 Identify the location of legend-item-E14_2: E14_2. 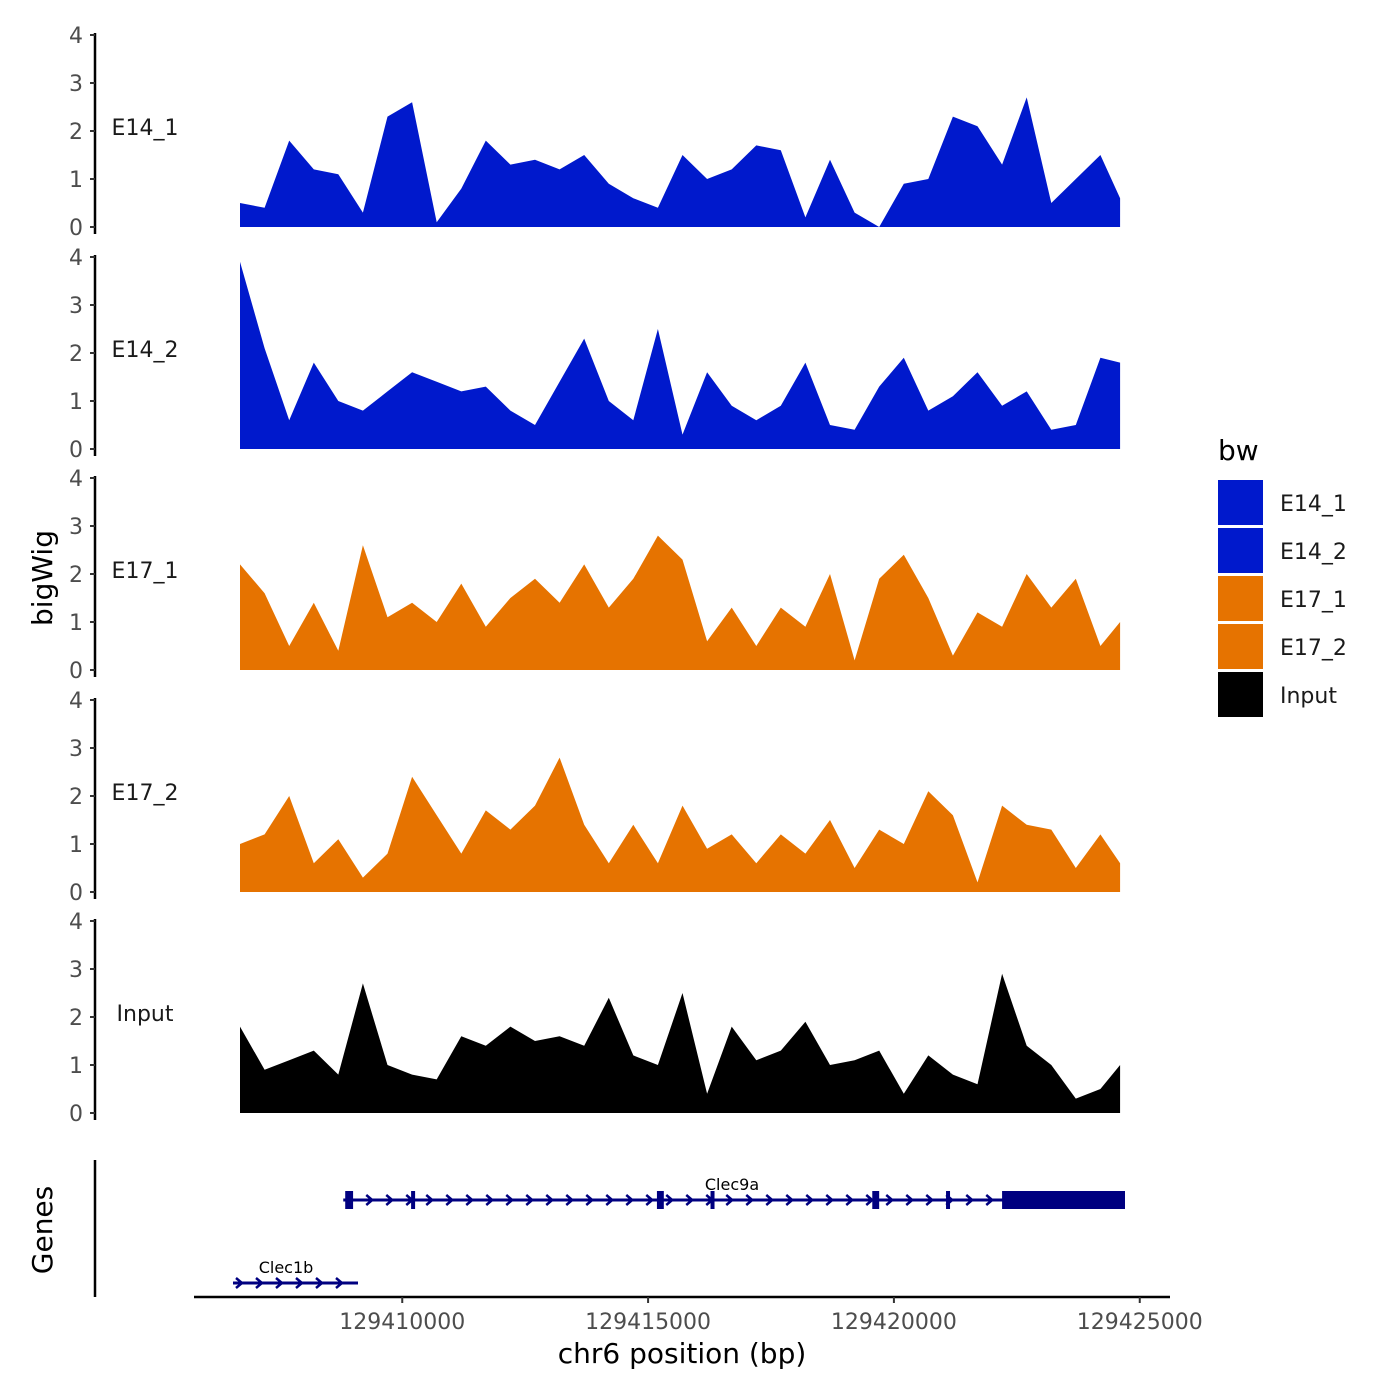
(1282, 550).